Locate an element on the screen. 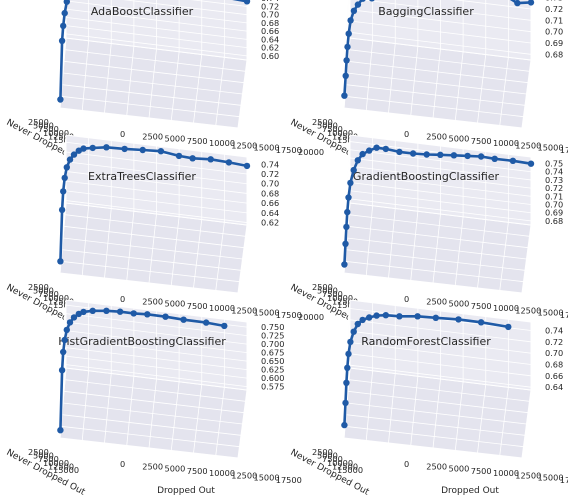 This screenshot has height=496, width=568. x-tick-label: 2500 is located at coordinates (152, 301).